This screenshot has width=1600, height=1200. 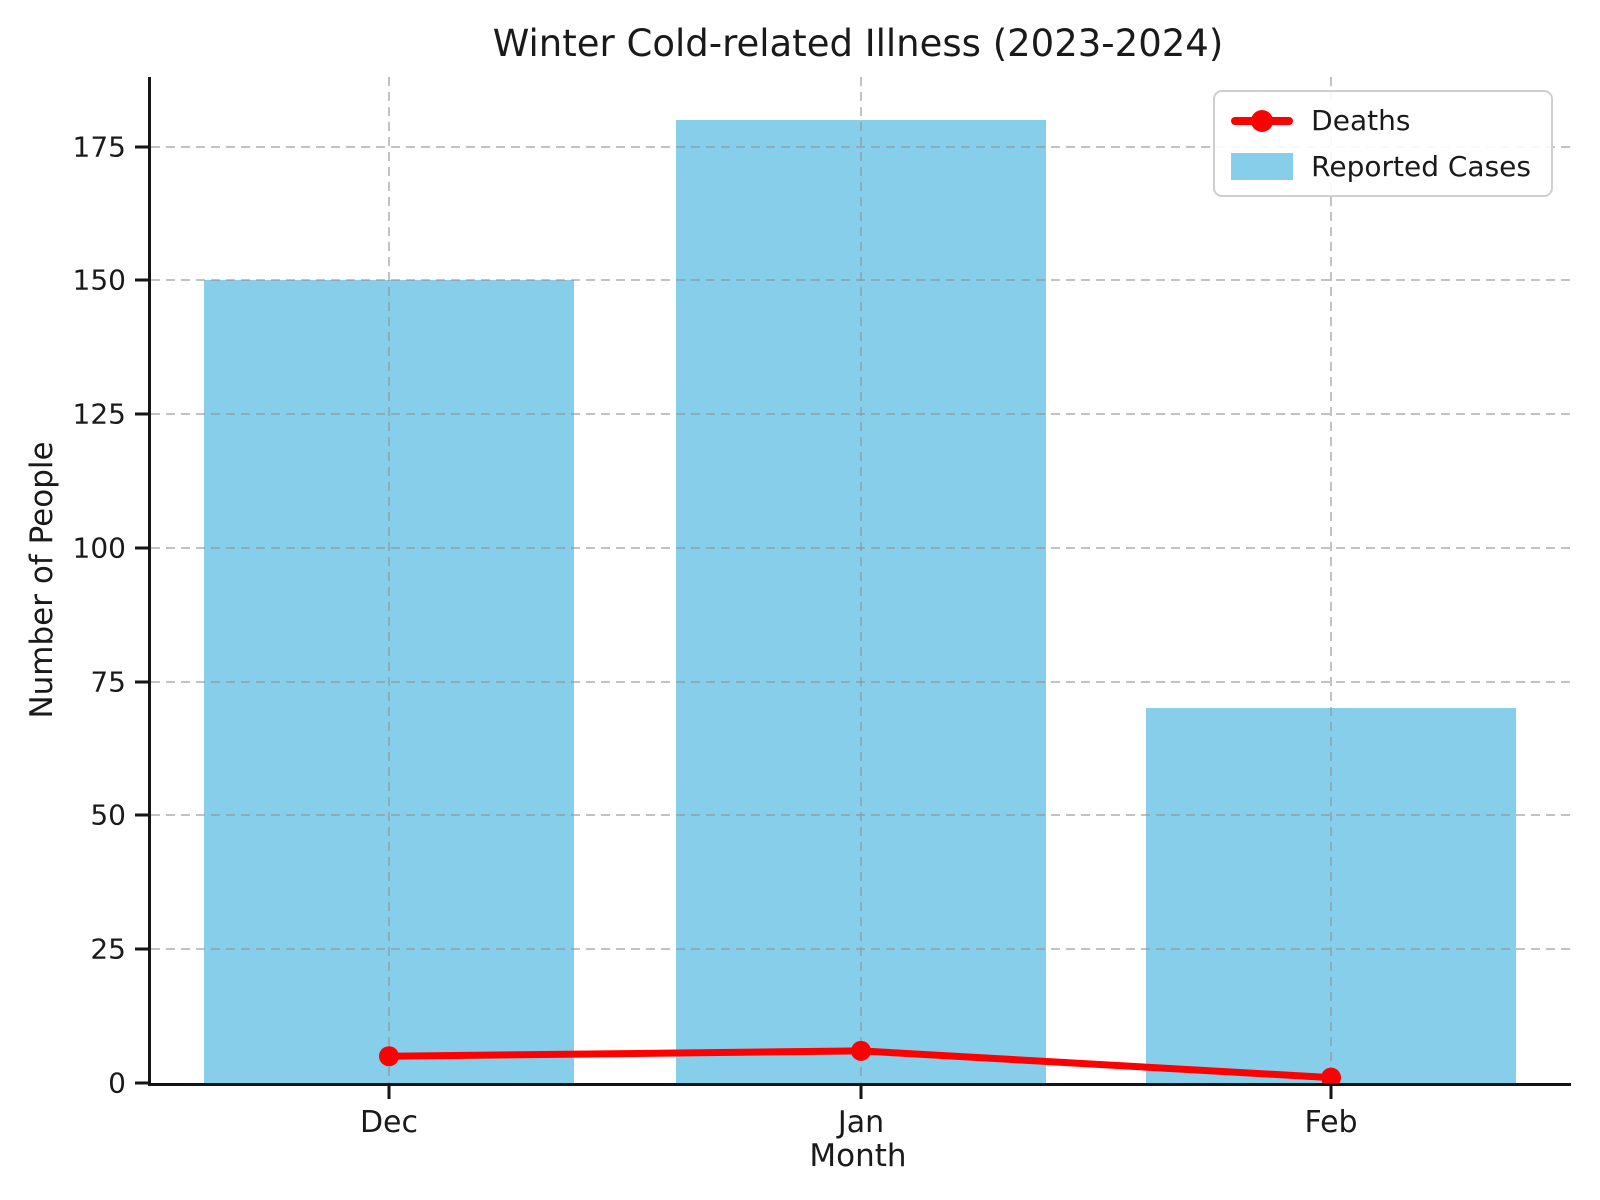 I want to click on deaths-line-layer, so click(x=860, y=1061).